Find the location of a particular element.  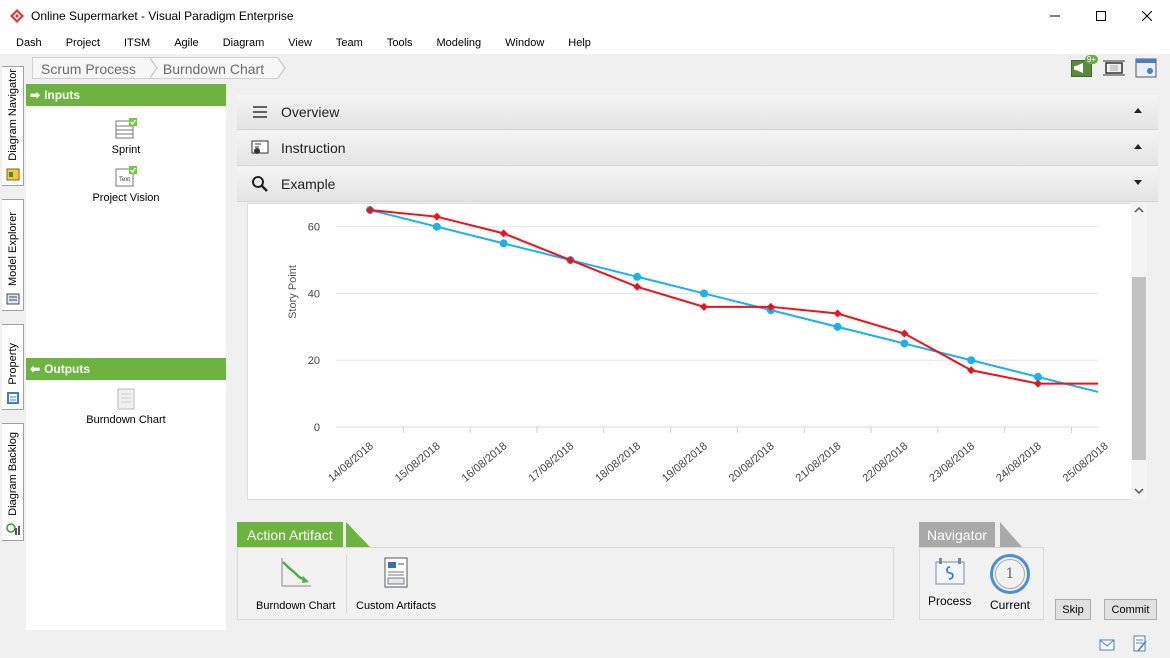

top-right-toolbar: 9+ is located at coordinates (1114, 67).